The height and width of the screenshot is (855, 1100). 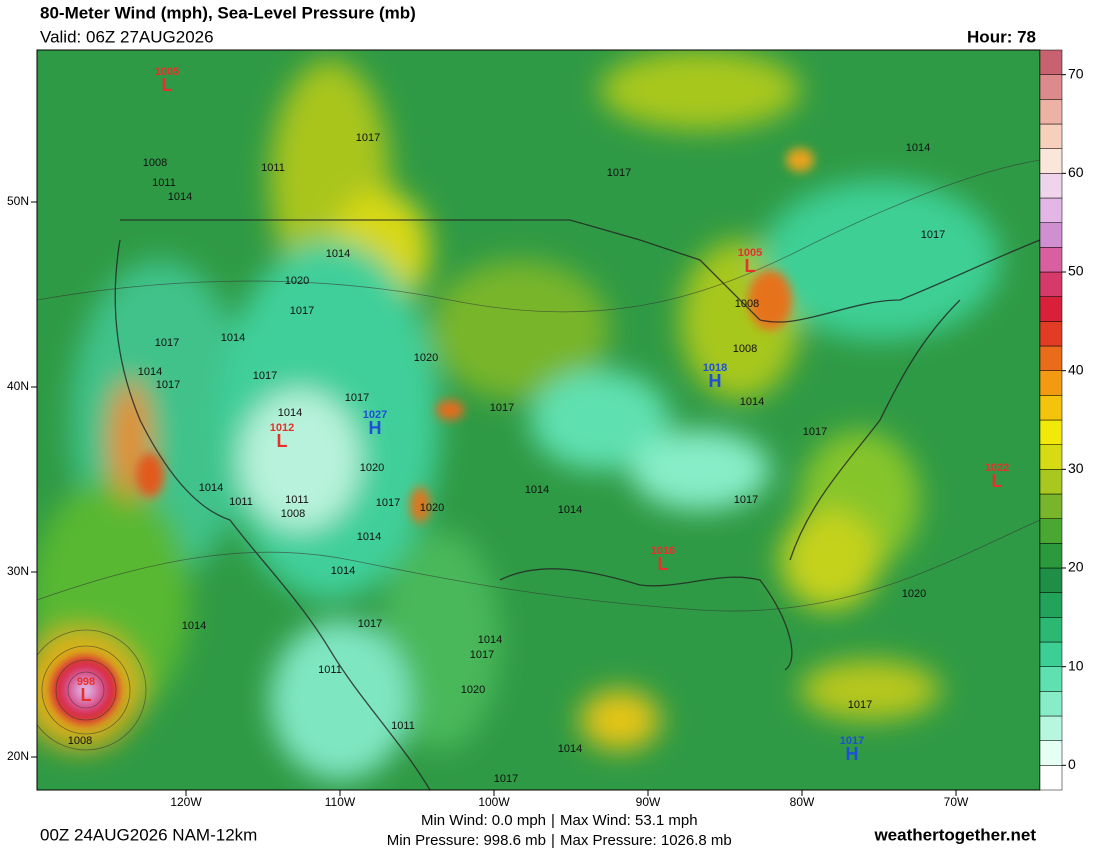 What do you see at coordinates (18, 386) in the screenshot?
I see `y-tick-label: 40N` at bounding box center [18, 386].